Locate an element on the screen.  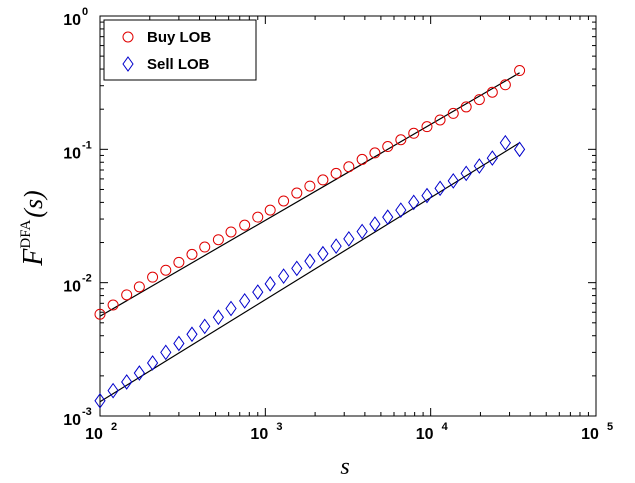
y-tick-label-exponent: -3 is located at coordinates (87, 412).